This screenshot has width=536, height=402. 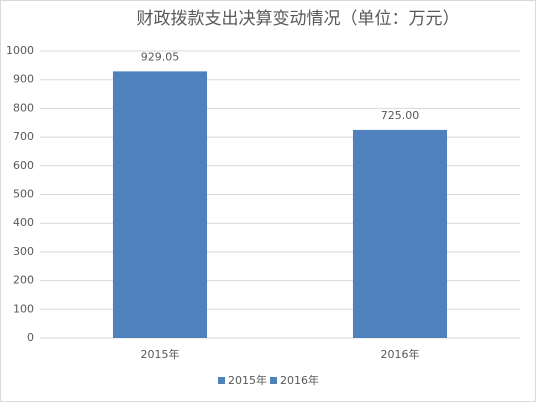 What do you see at coordinates (23, 194) in the screenshot?
I see `y-tick-label: 500` at bounding box center [23, 194].